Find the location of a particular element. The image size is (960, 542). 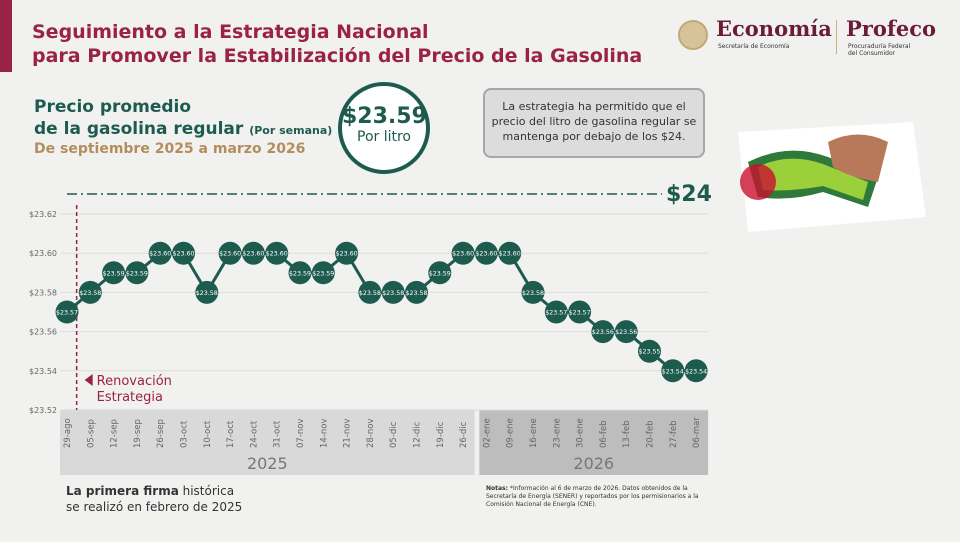

year-band-2026 is located at coordinates (594, 442).